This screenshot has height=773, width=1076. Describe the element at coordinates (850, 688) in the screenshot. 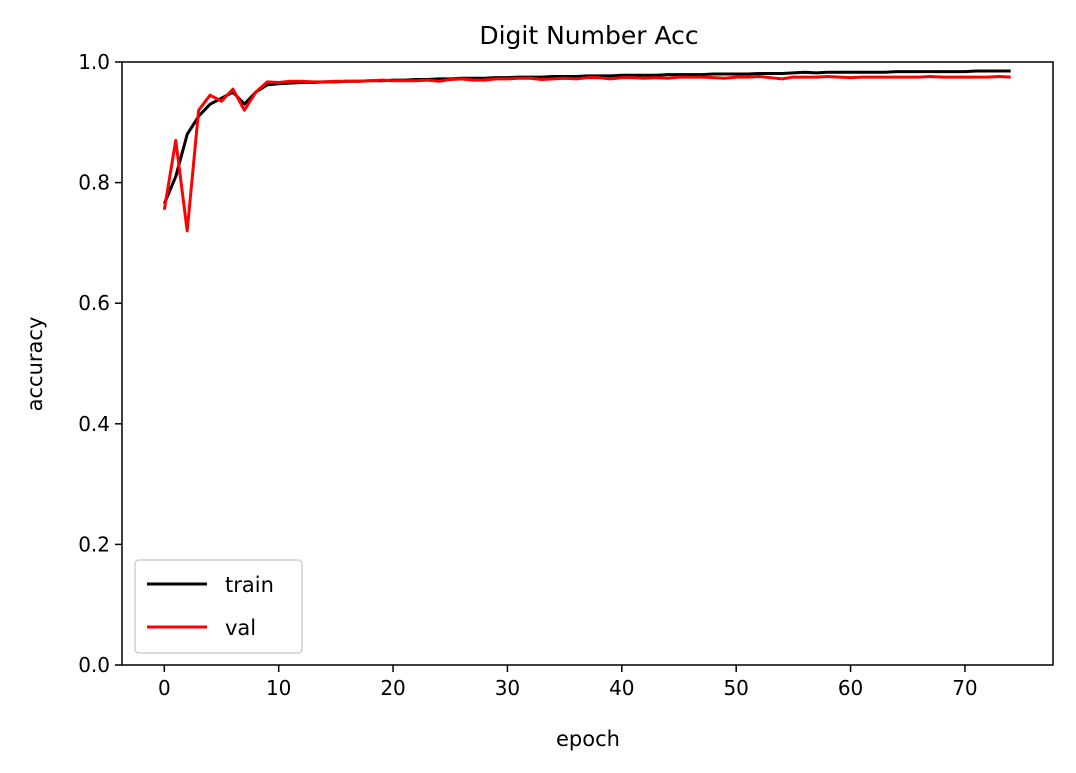

I see `x-tick-label: 60` at that location.